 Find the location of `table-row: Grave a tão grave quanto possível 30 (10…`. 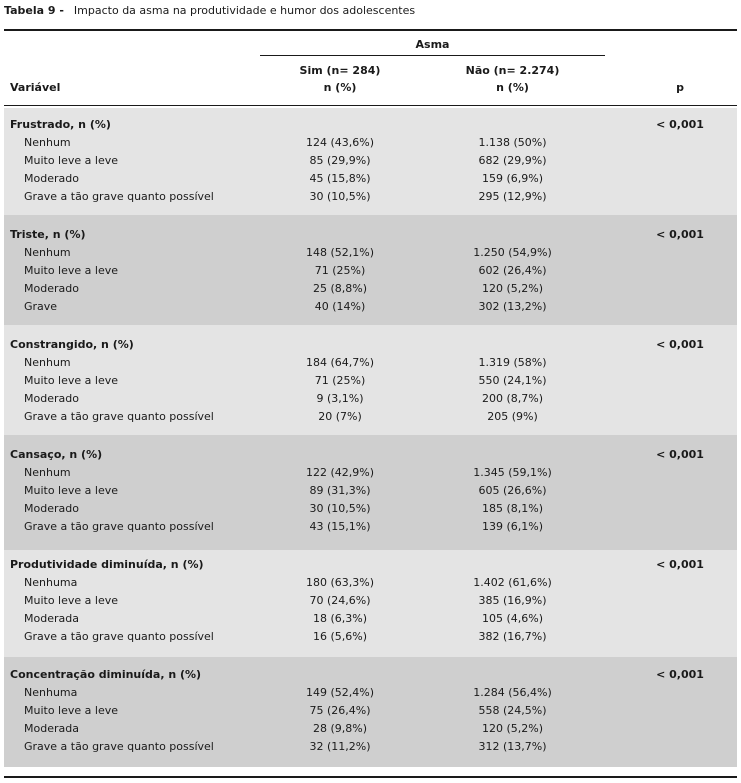

table-row: Grave a tão grave quanto possível 30 (10… is located at coordinates (370, 197).